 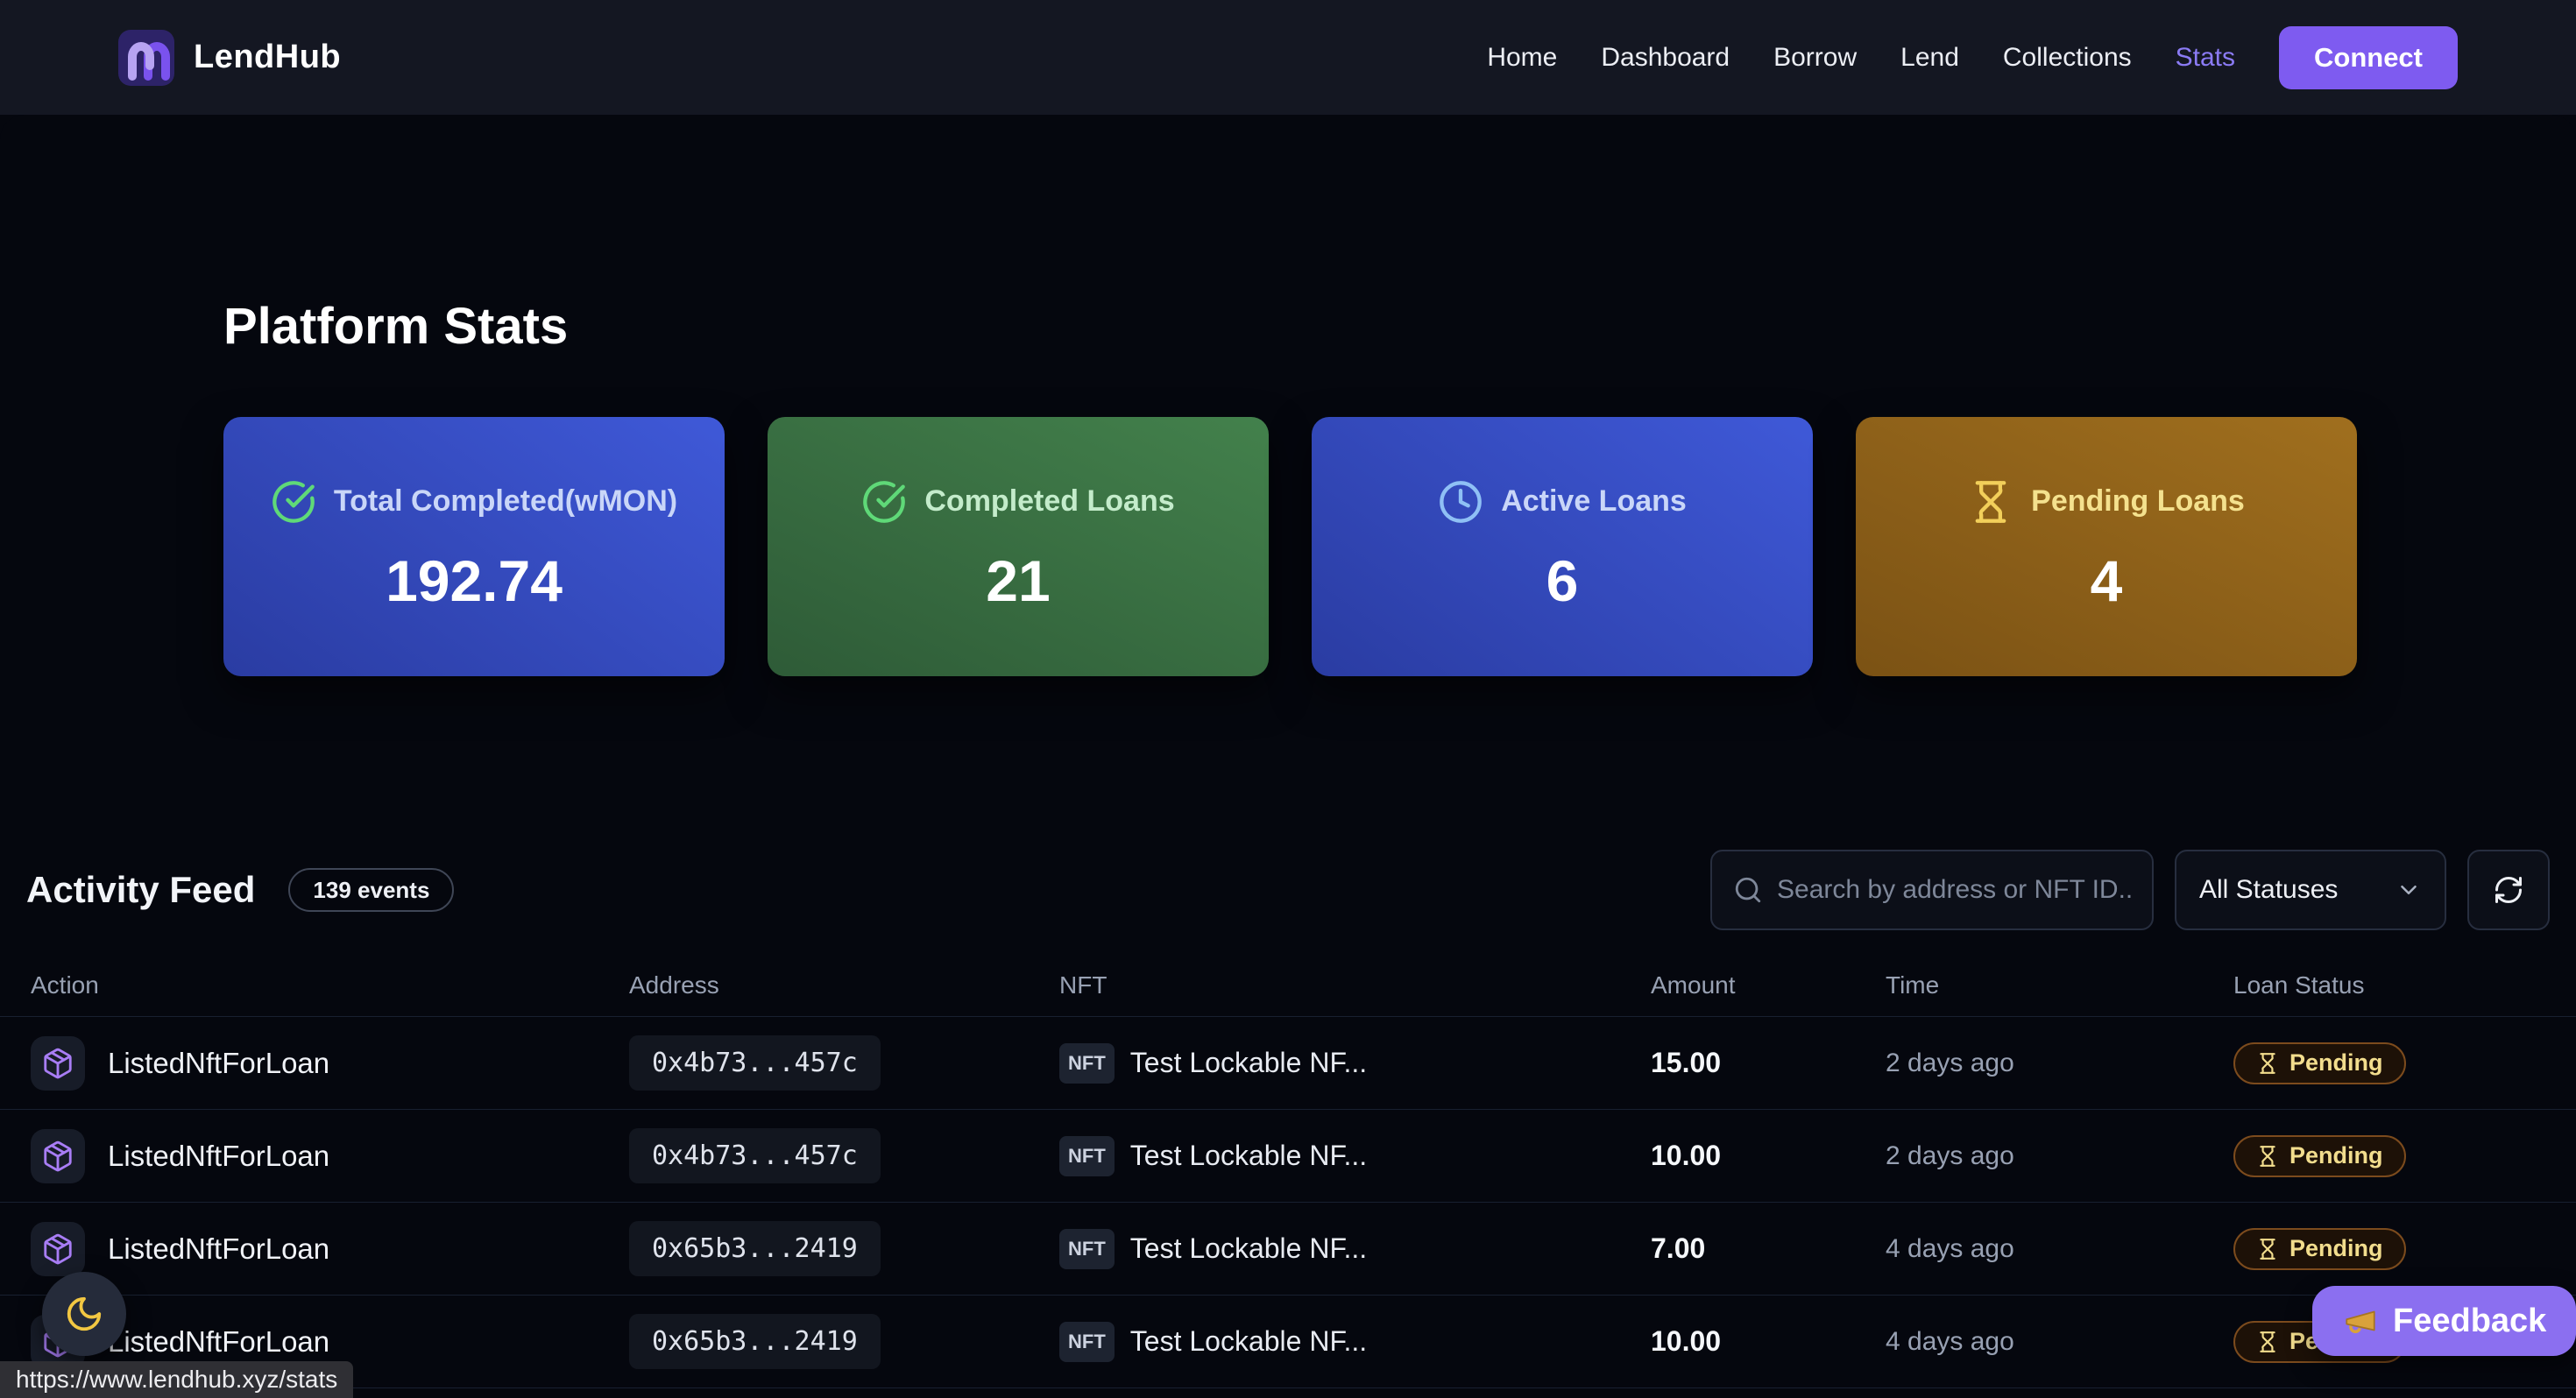 I want to click on stat-card-title: Total Completed(wMON), so click(x=505, y=501).